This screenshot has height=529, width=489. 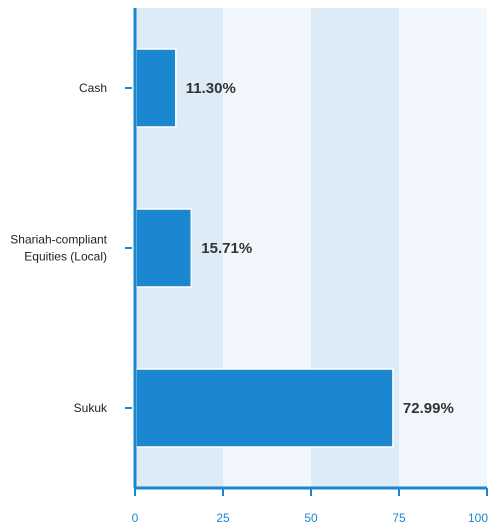 What do you see at coordinates (65, 257) in the screenshot?
I see `category-label-line: Equities (Local)` at bounding box center [65, 257].